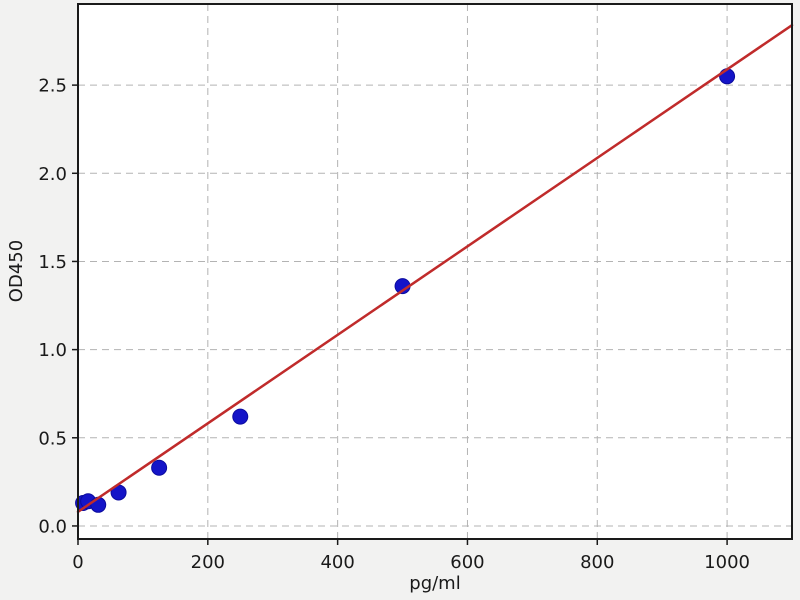 Image resolution: width=800 pixels, height=600 pixels. What do you see at coordinates (337, 562) in the screenshot?
I see `x-tick-label: 400` at bounding box center [337, 562].